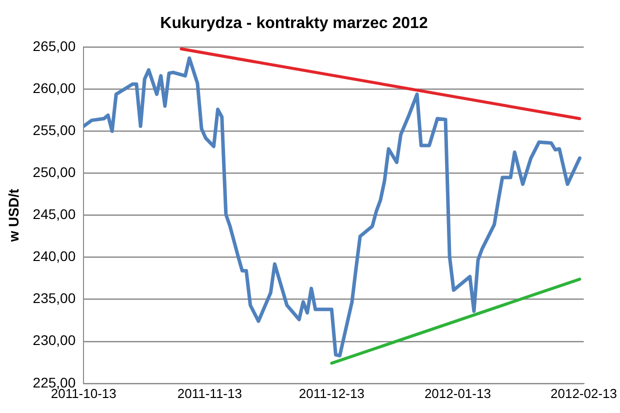  What do you see at coordinates (54, 88) in the screenshot?
I see `y-tick-label: 260,00` at bounding box center [54, 88].